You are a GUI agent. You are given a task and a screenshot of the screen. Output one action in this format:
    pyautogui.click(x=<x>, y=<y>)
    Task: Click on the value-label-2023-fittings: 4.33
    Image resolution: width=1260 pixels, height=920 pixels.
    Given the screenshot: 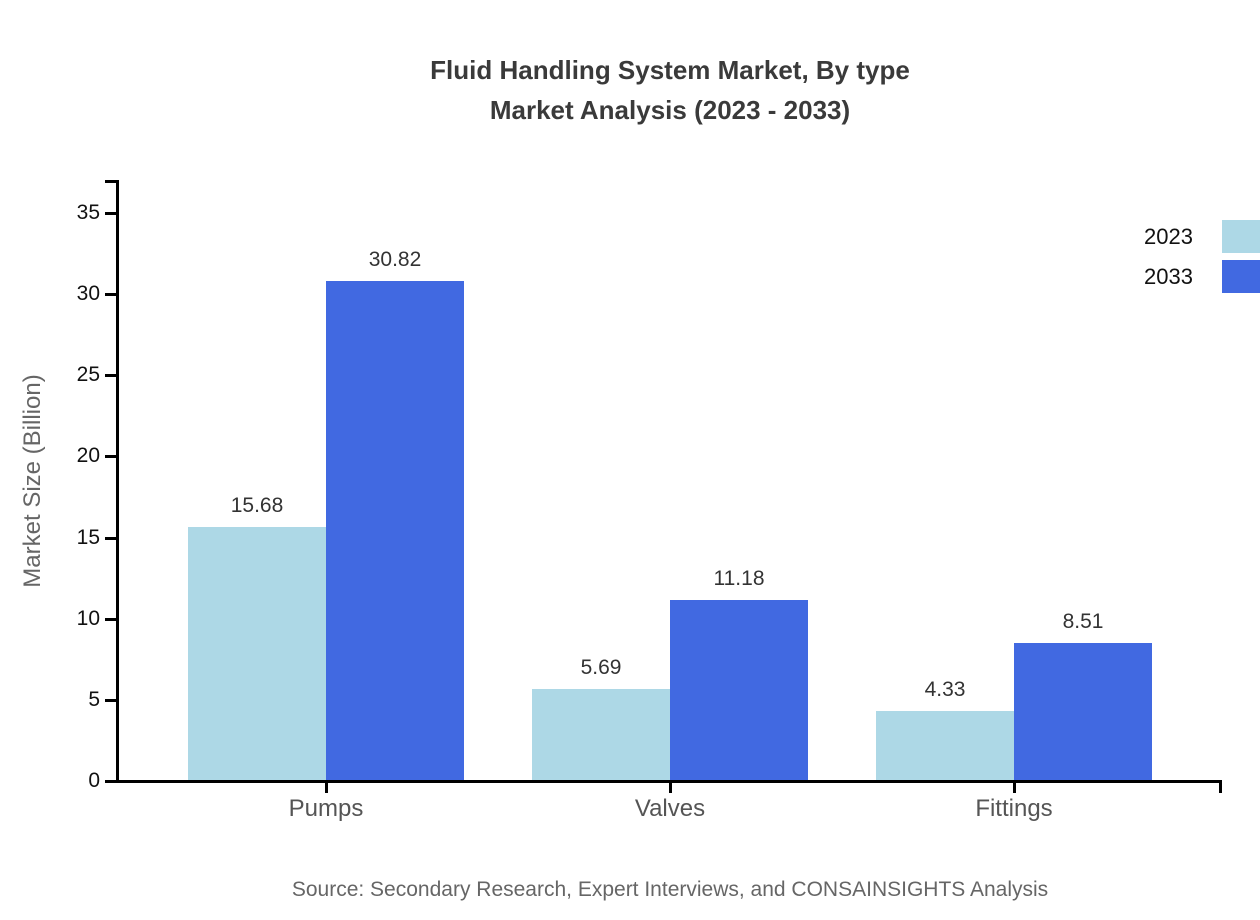 What is the action you would take?
    pyautogui.click(x=945, y=689)
    